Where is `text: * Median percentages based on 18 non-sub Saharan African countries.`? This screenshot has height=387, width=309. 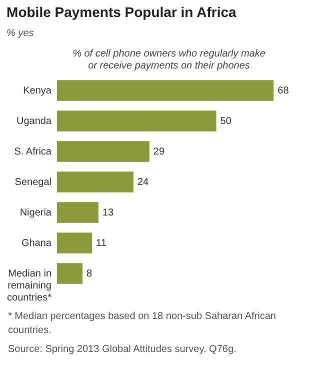
text: * Median percentages based on 18 non-sub Saharan African countries. is located at coordinates (142, 323).